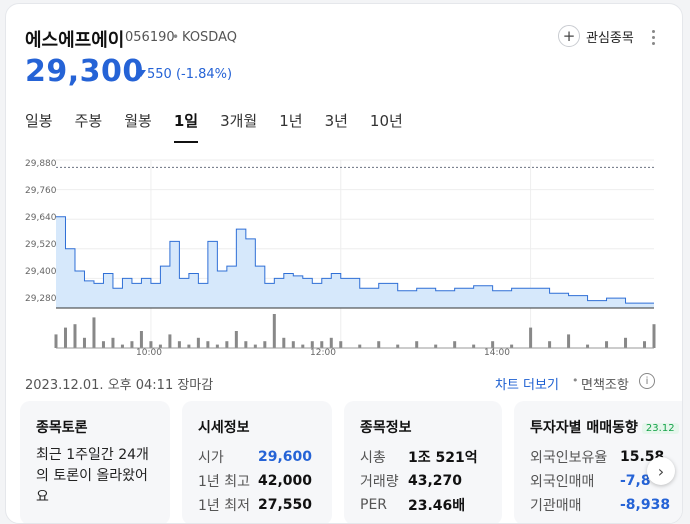 Image resolution: width=690 pixels, height=524 pixels. I want to click on tab-monthly: 월봉, so click(138, 121).